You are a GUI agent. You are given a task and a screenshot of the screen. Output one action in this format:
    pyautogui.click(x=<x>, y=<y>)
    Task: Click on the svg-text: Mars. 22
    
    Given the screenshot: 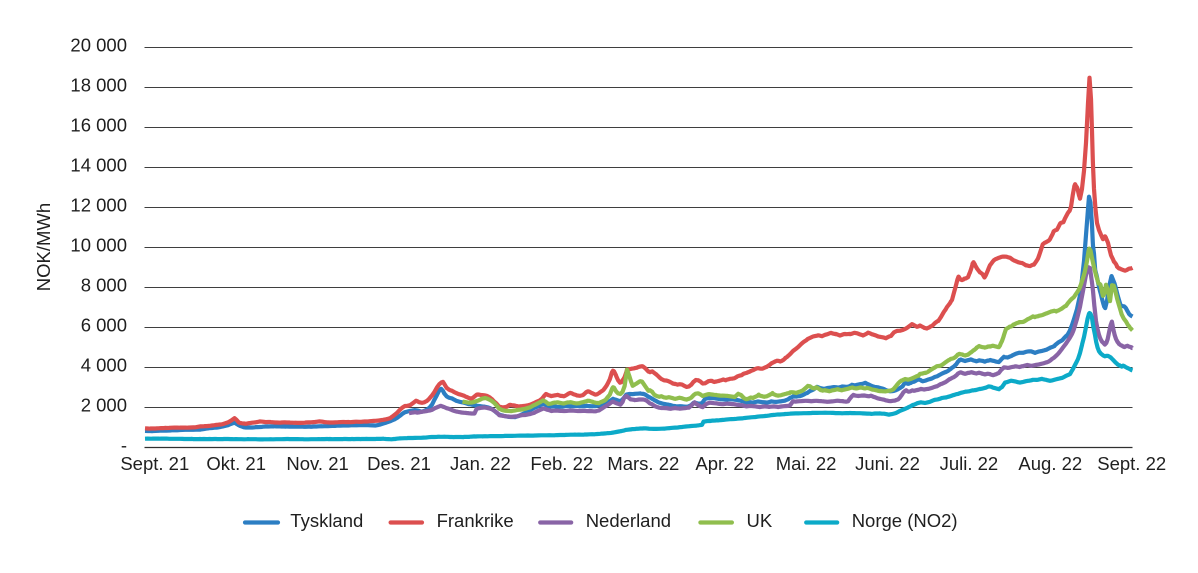 What is the action you would take?
    pyautogui.click(x=643, y=463)
    